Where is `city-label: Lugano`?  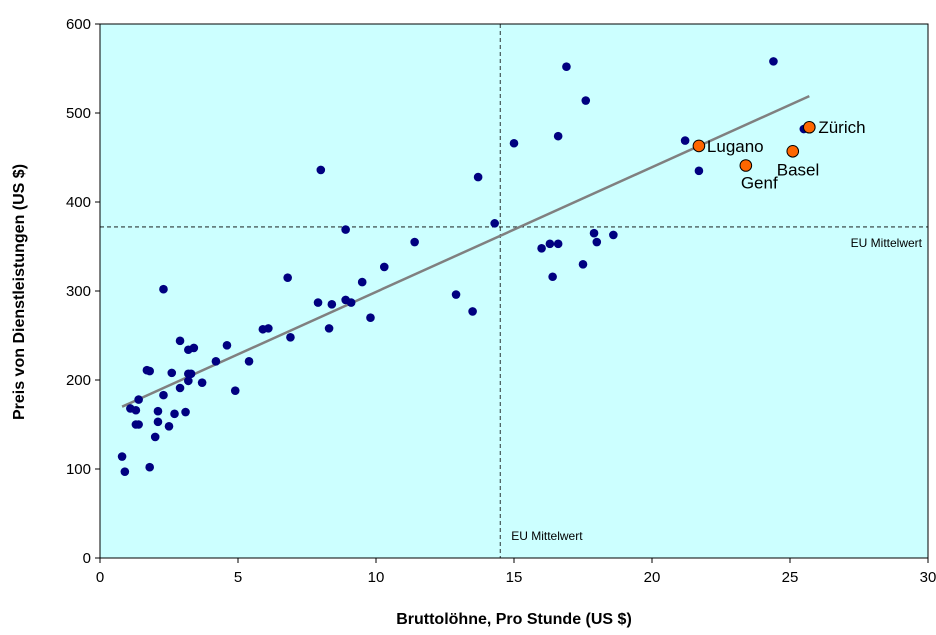
city-label: Lugano is located at coordinates (735, 146).